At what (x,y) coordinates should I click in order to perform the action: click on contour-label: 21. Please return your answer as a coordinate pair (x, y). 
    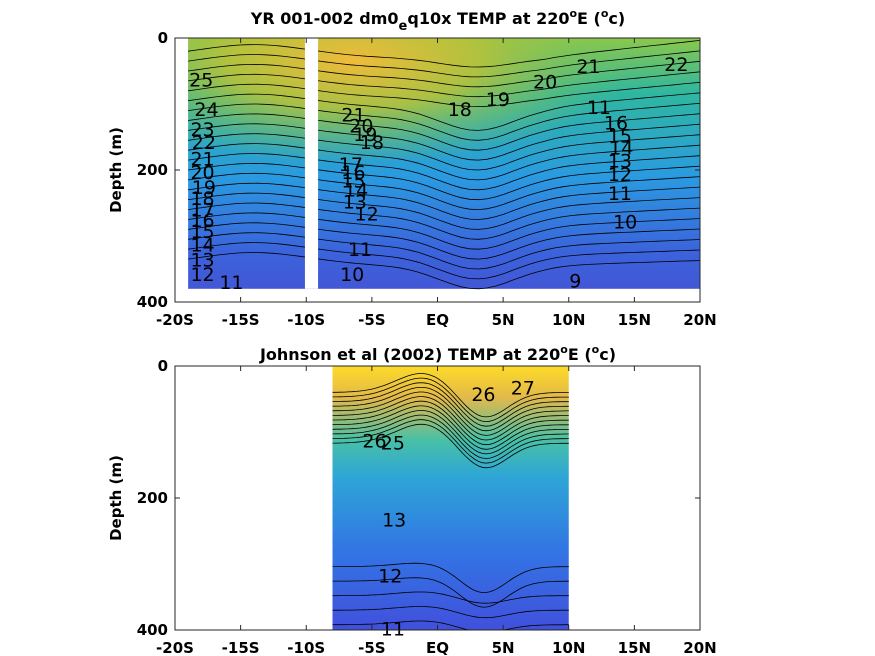
    Looking at the image, I should click on (353, 115).